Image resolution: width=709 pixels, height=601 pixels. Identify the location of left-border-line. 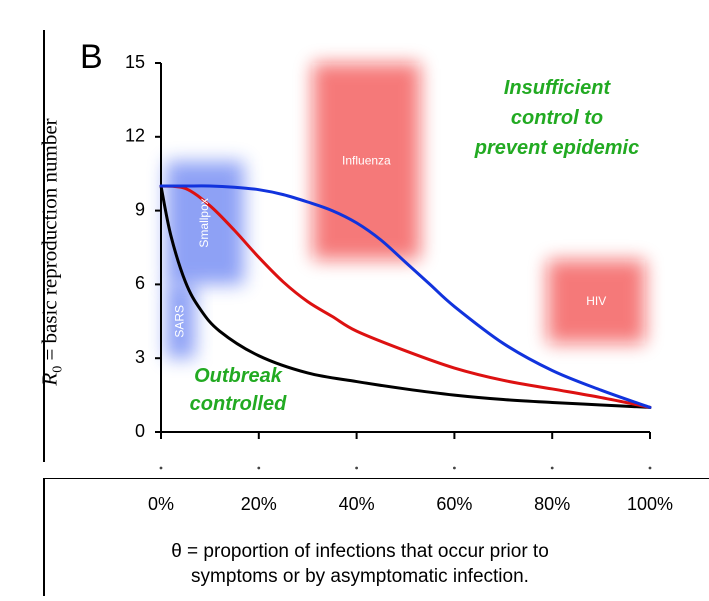
(44, 246).